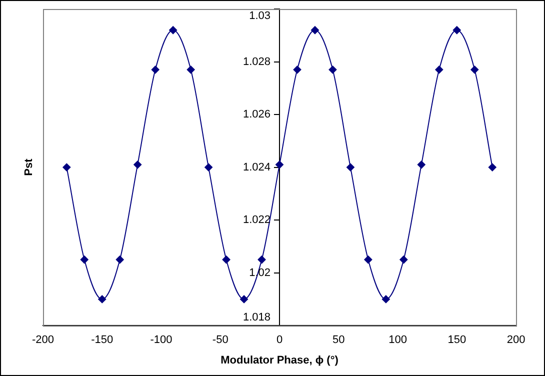 The height and width of the screenshot is (376, 545). What do you see at coordinates (516, 340) in the screenshot?
I see `x-tick-label: 200` at bounding box center [516, 340].